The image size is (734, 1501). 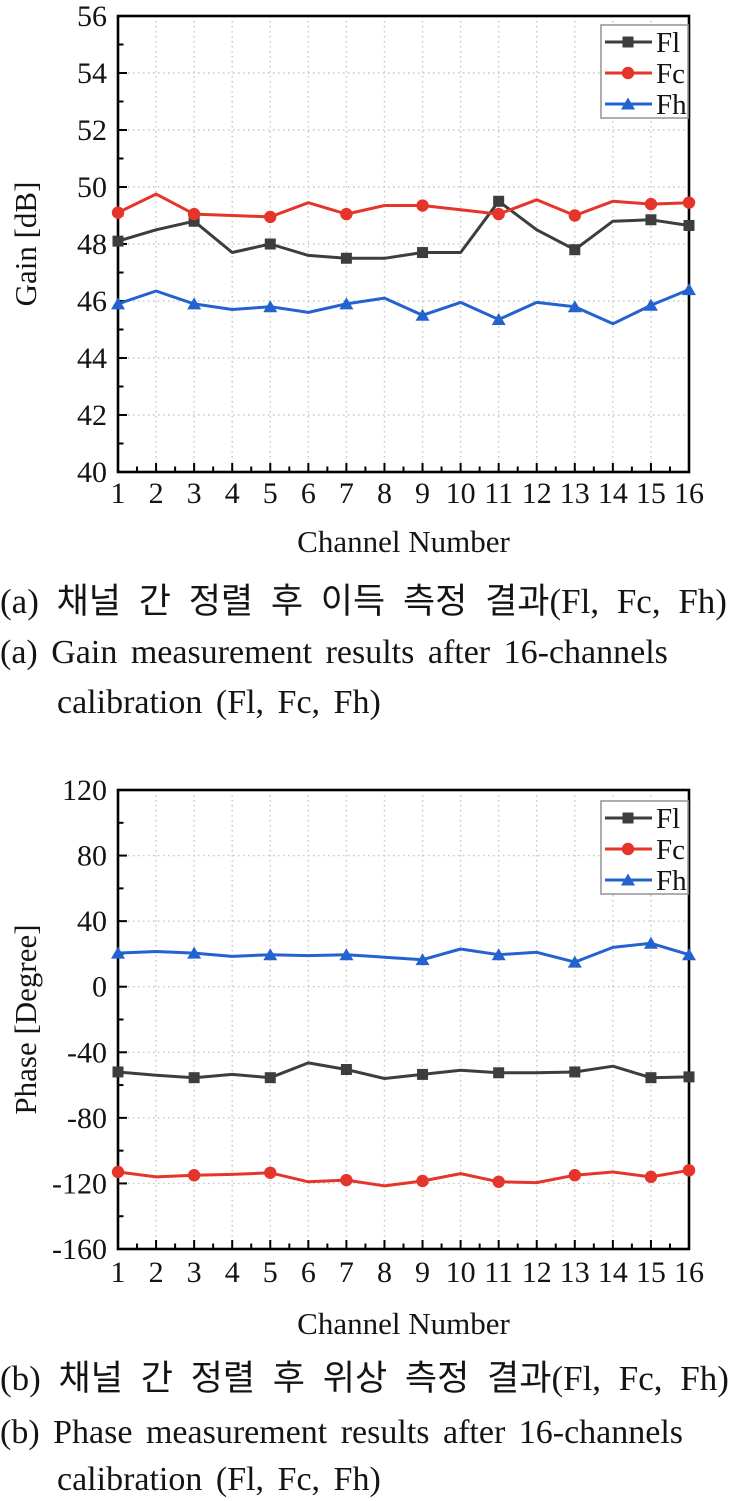 I want to click on gain-series-markers-Fh, so click(x=403, y=304).